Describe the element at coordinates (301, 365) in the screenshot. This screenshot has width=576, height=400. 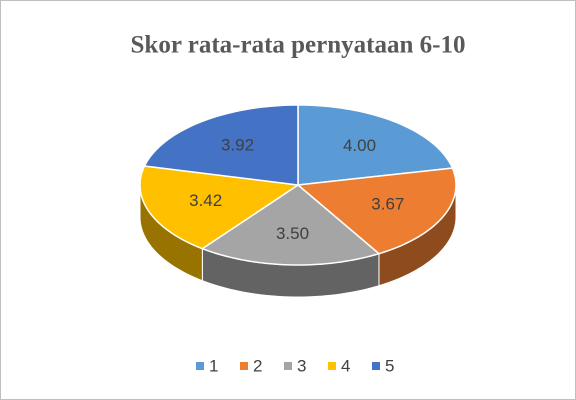
I see `legend-label: 3` at that location.